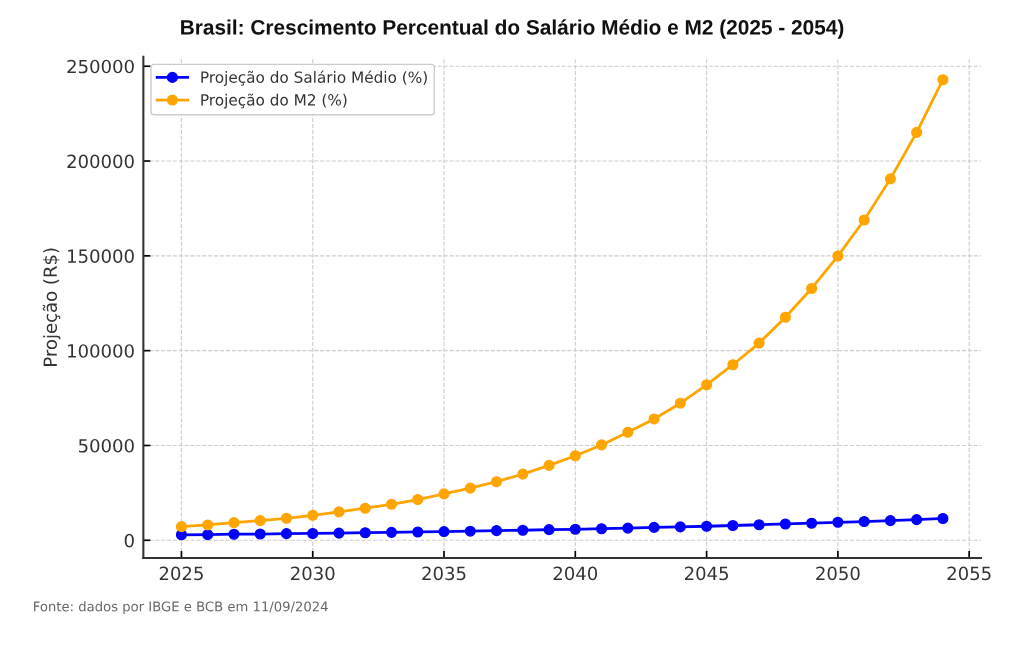 Image resolution: width=1024 pixels, height=645 pixels. I want to click on y-tick-label: 150000, so click(101, 256).